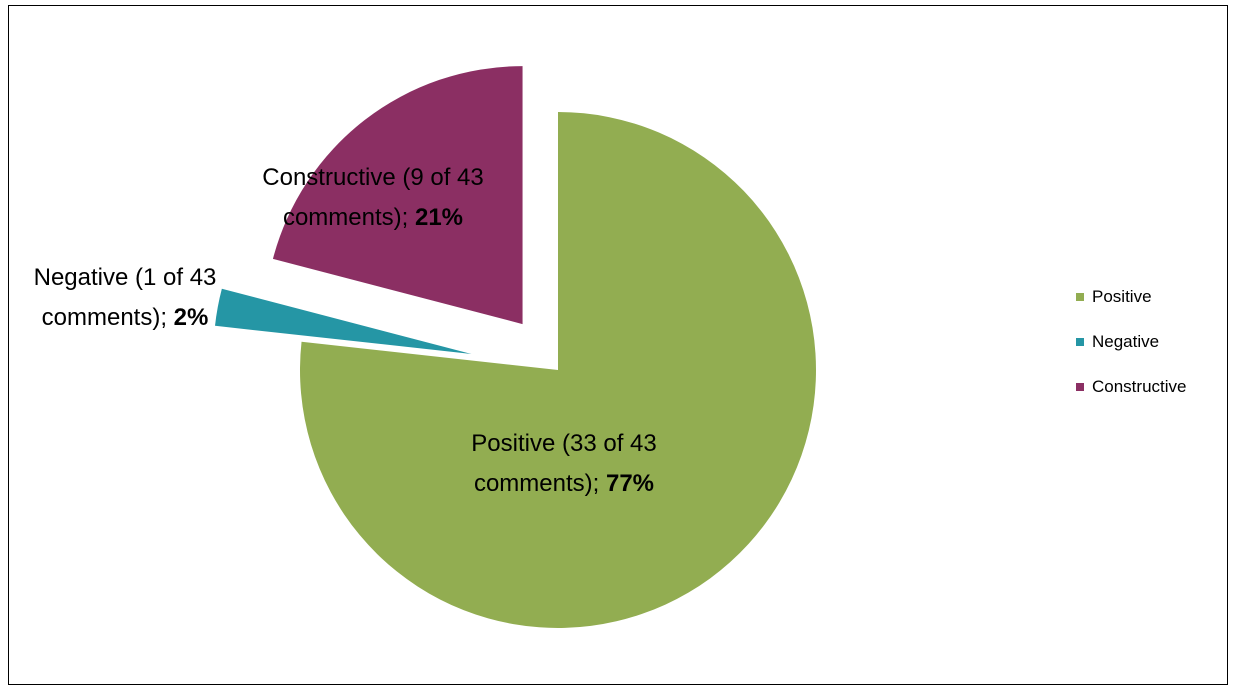  Describe the element at coordinates (343, 321) in the screenshot. I see `pie-slice-negative` at that location.